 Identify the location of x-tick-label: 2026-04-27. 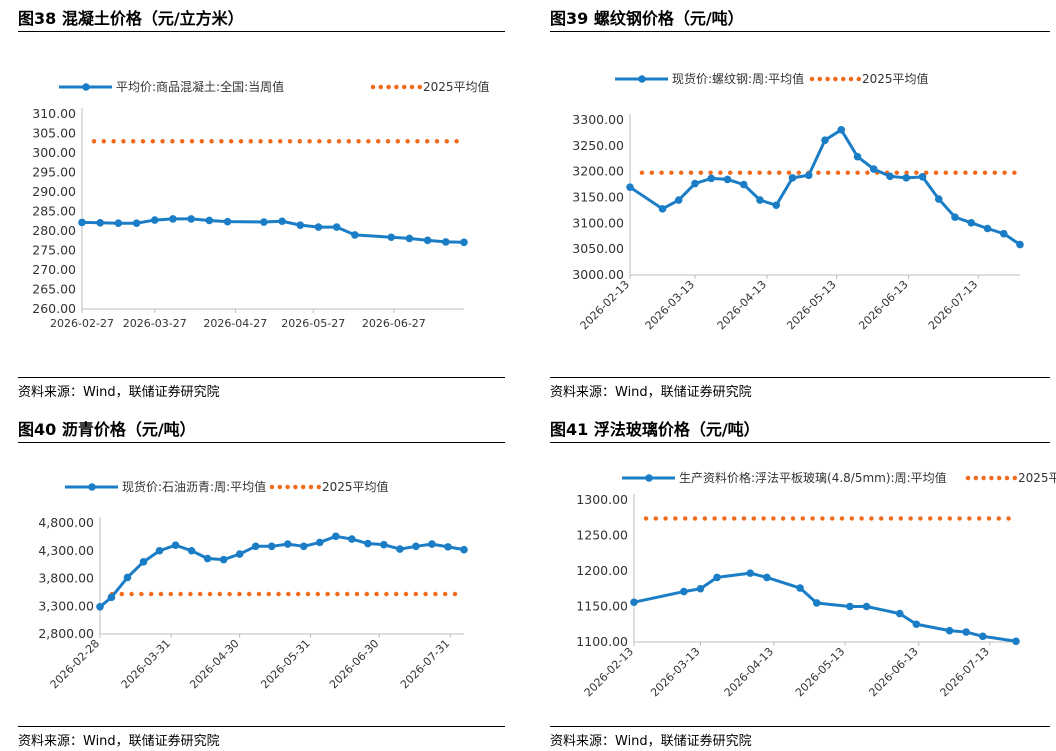
(235, 323).